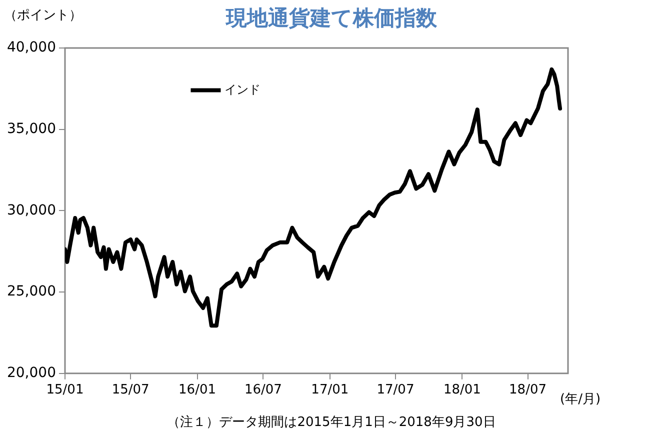 This screenshot has height=433, width=663. What do you see at coordinates (242, 89) in the screenshot?
I see `legend-label: インド` at bounding box center [242, 89].